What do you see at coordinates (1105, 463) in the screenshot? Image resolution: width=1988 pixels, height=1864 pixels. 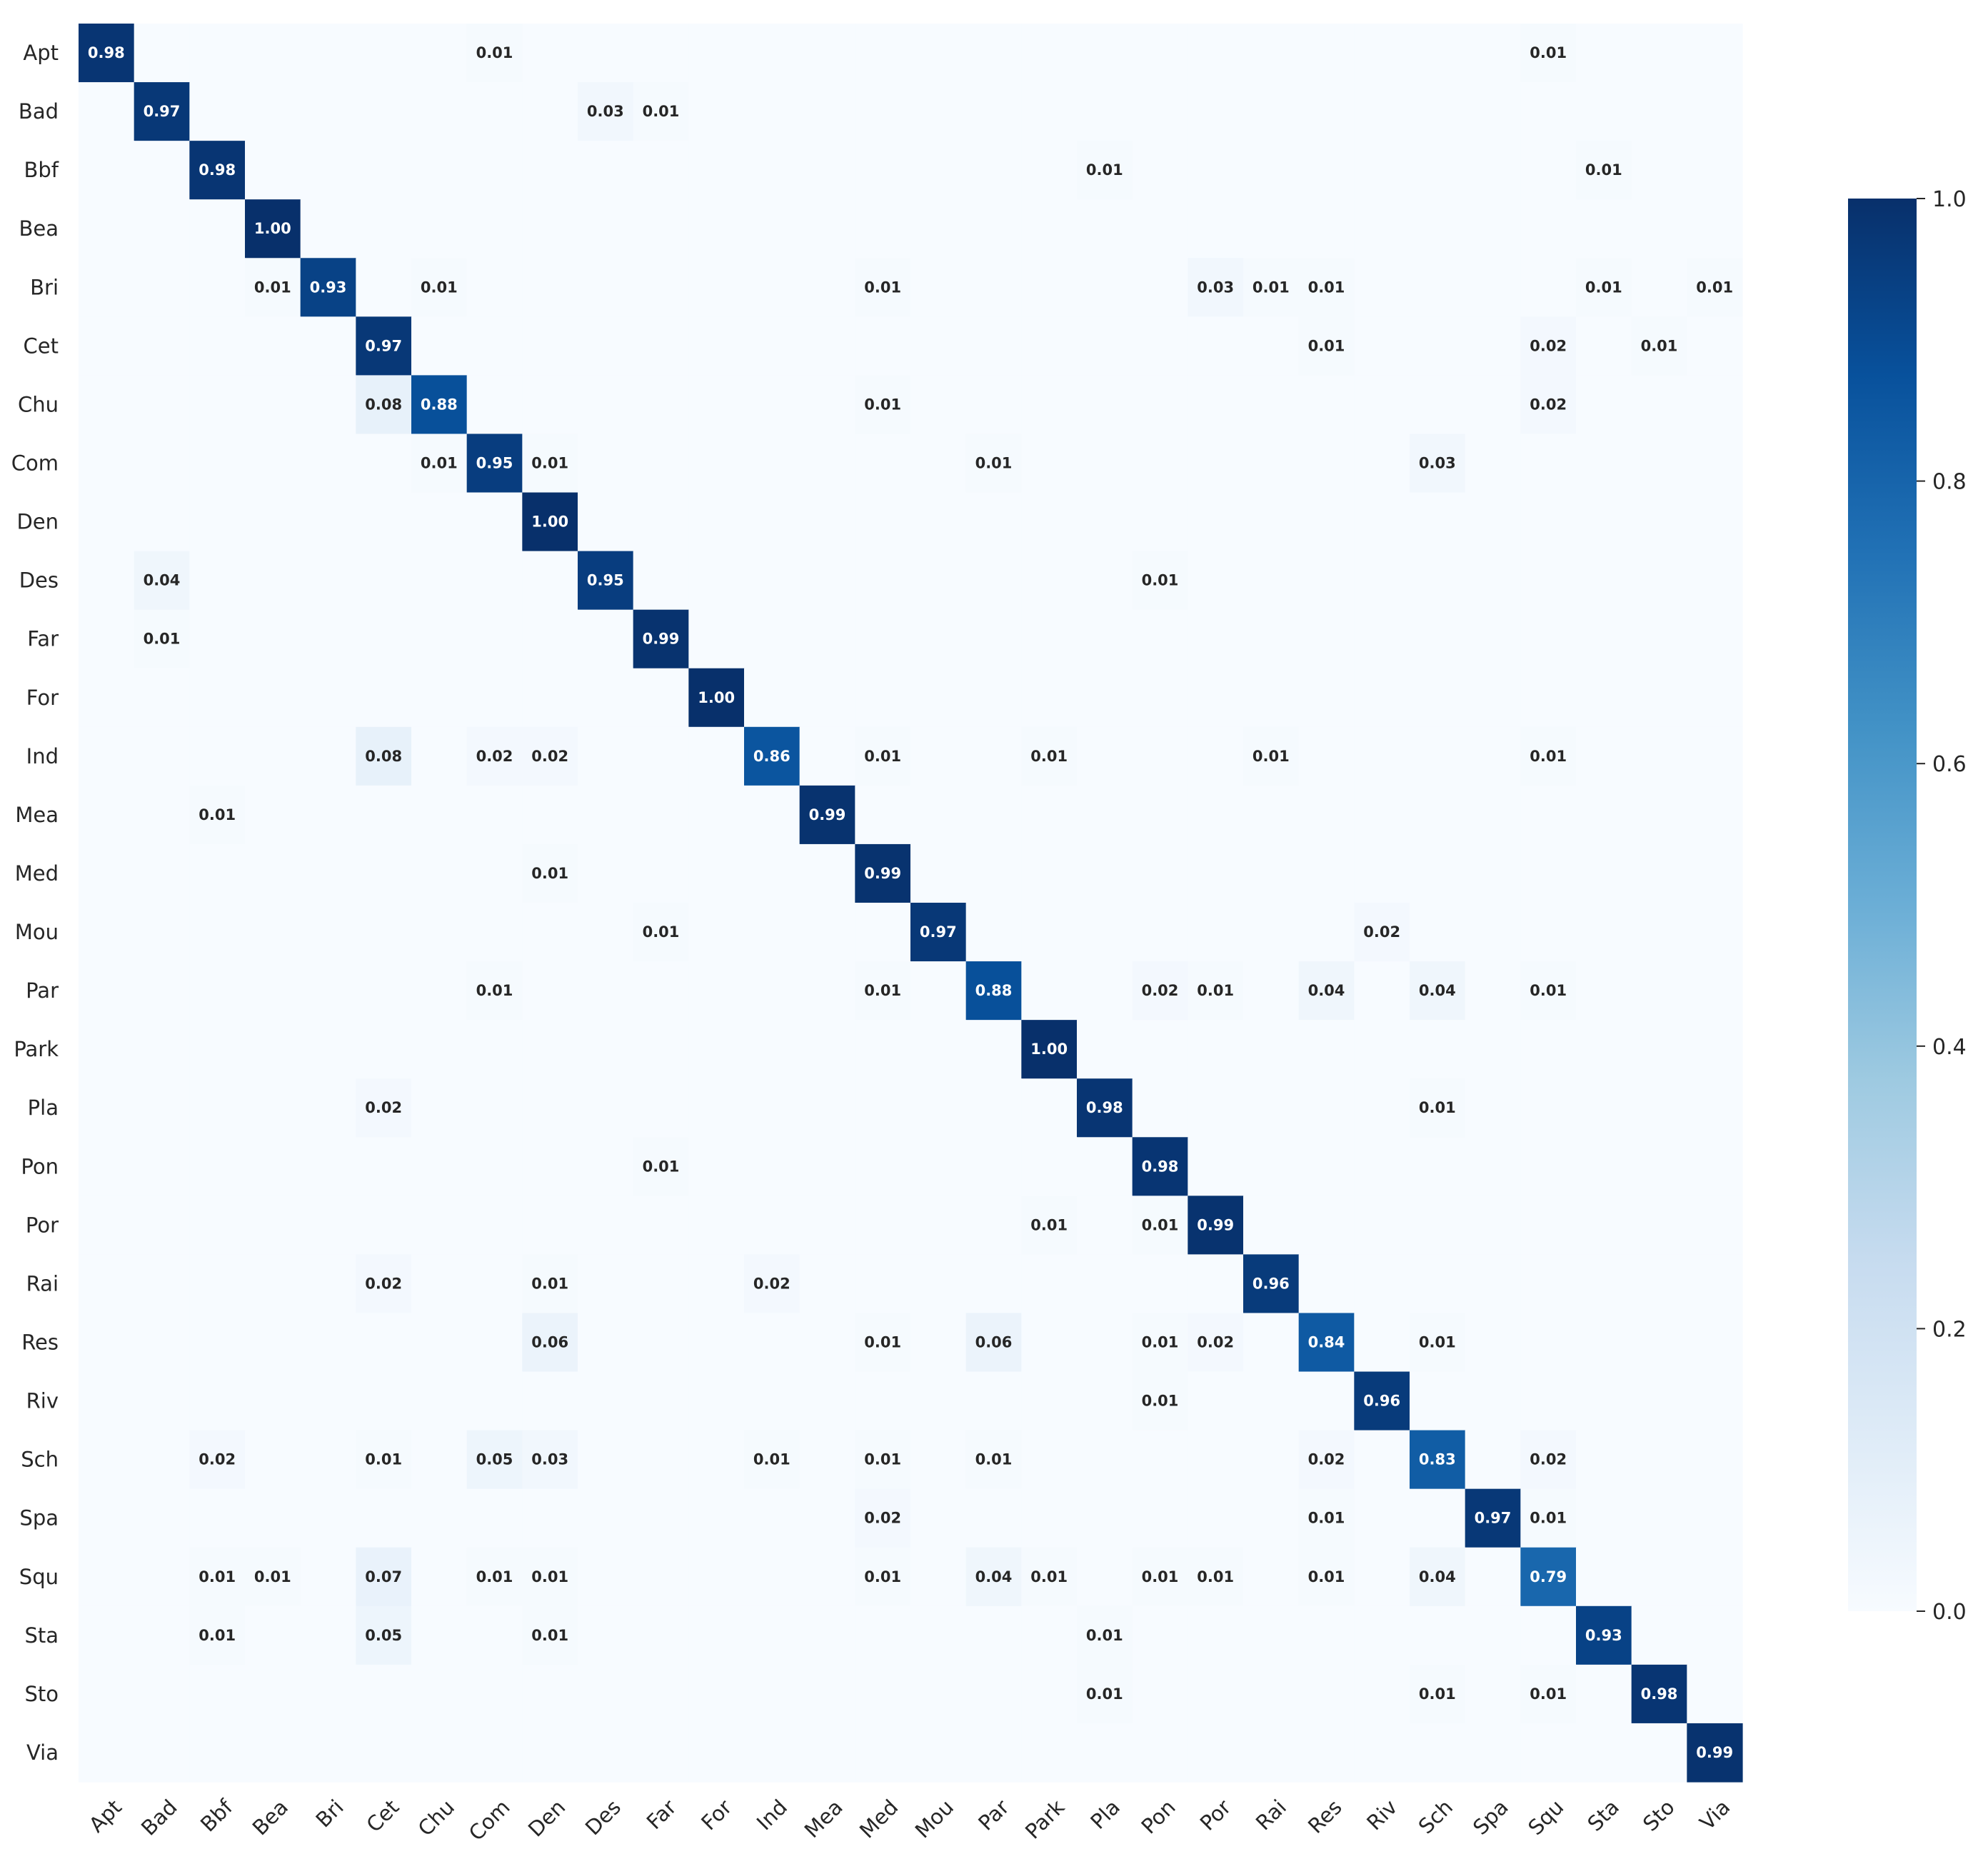 I see `heatmap-cell-Com-Pla` at bounding box center [1105, 463].